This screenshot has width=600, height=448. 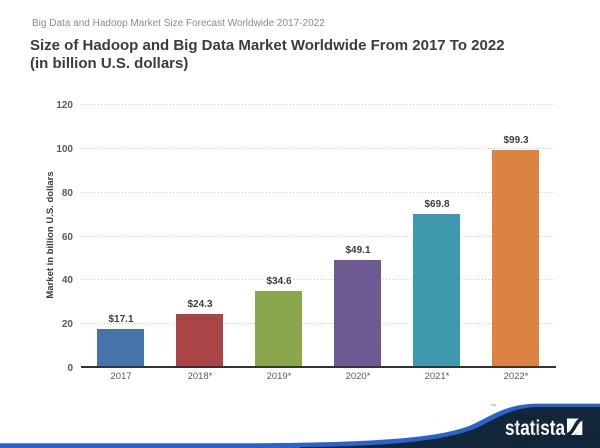 I want to click on svg-text: ™, so click(x=493, y=406).